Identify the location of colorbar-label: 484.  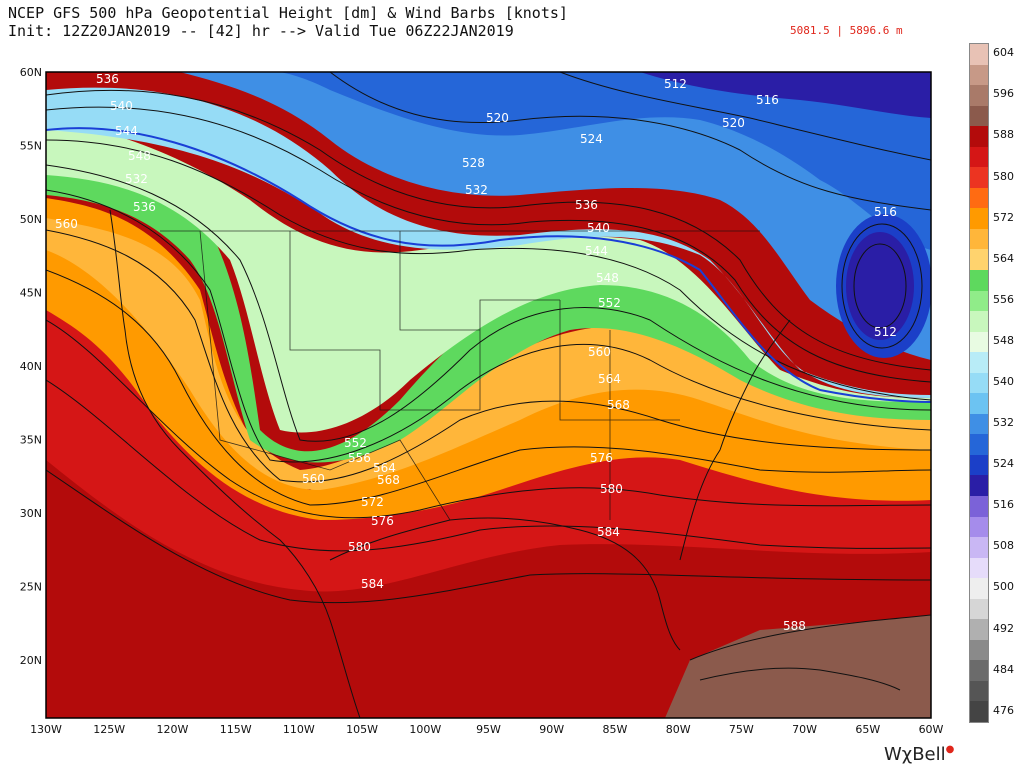
(1003, 669).